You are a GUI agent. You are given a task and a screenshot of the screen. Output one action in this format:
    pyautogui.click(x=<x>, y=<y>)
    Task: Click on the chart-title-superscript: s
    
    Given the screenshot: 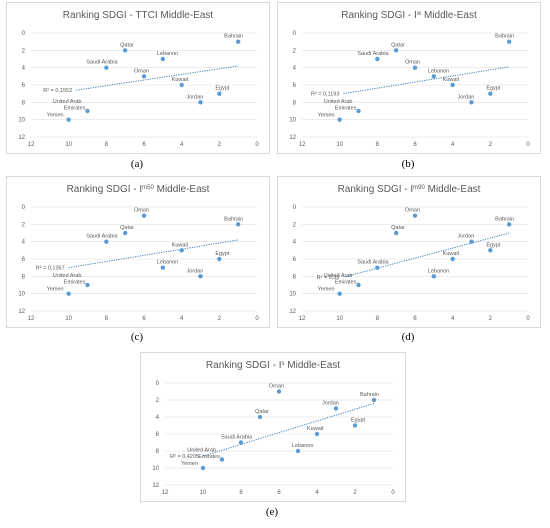 What is the action you would take?
    pyautogui.click(x=283, y=364)
    